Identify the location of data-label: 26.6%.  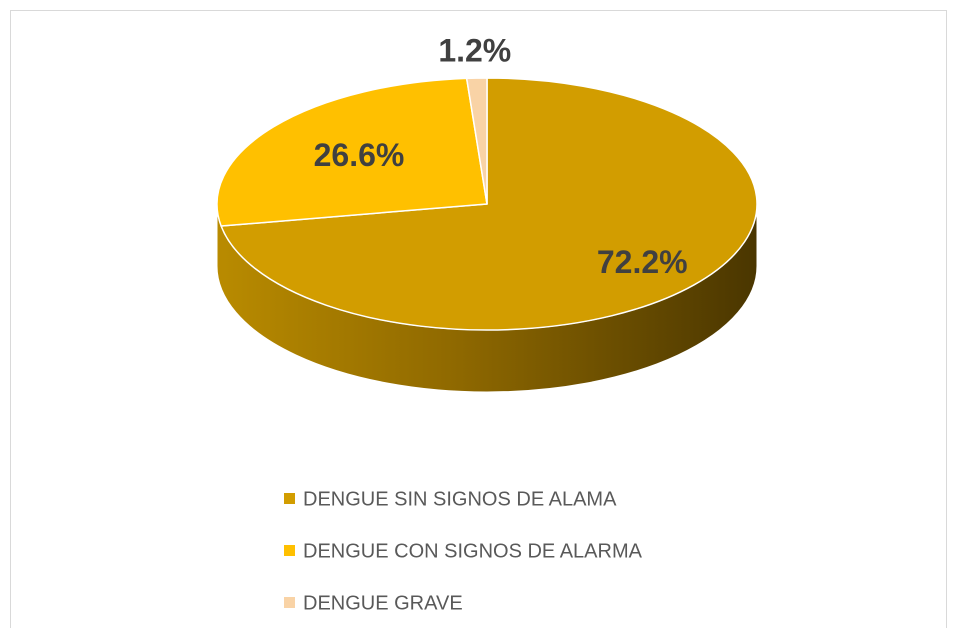
(359, 155).